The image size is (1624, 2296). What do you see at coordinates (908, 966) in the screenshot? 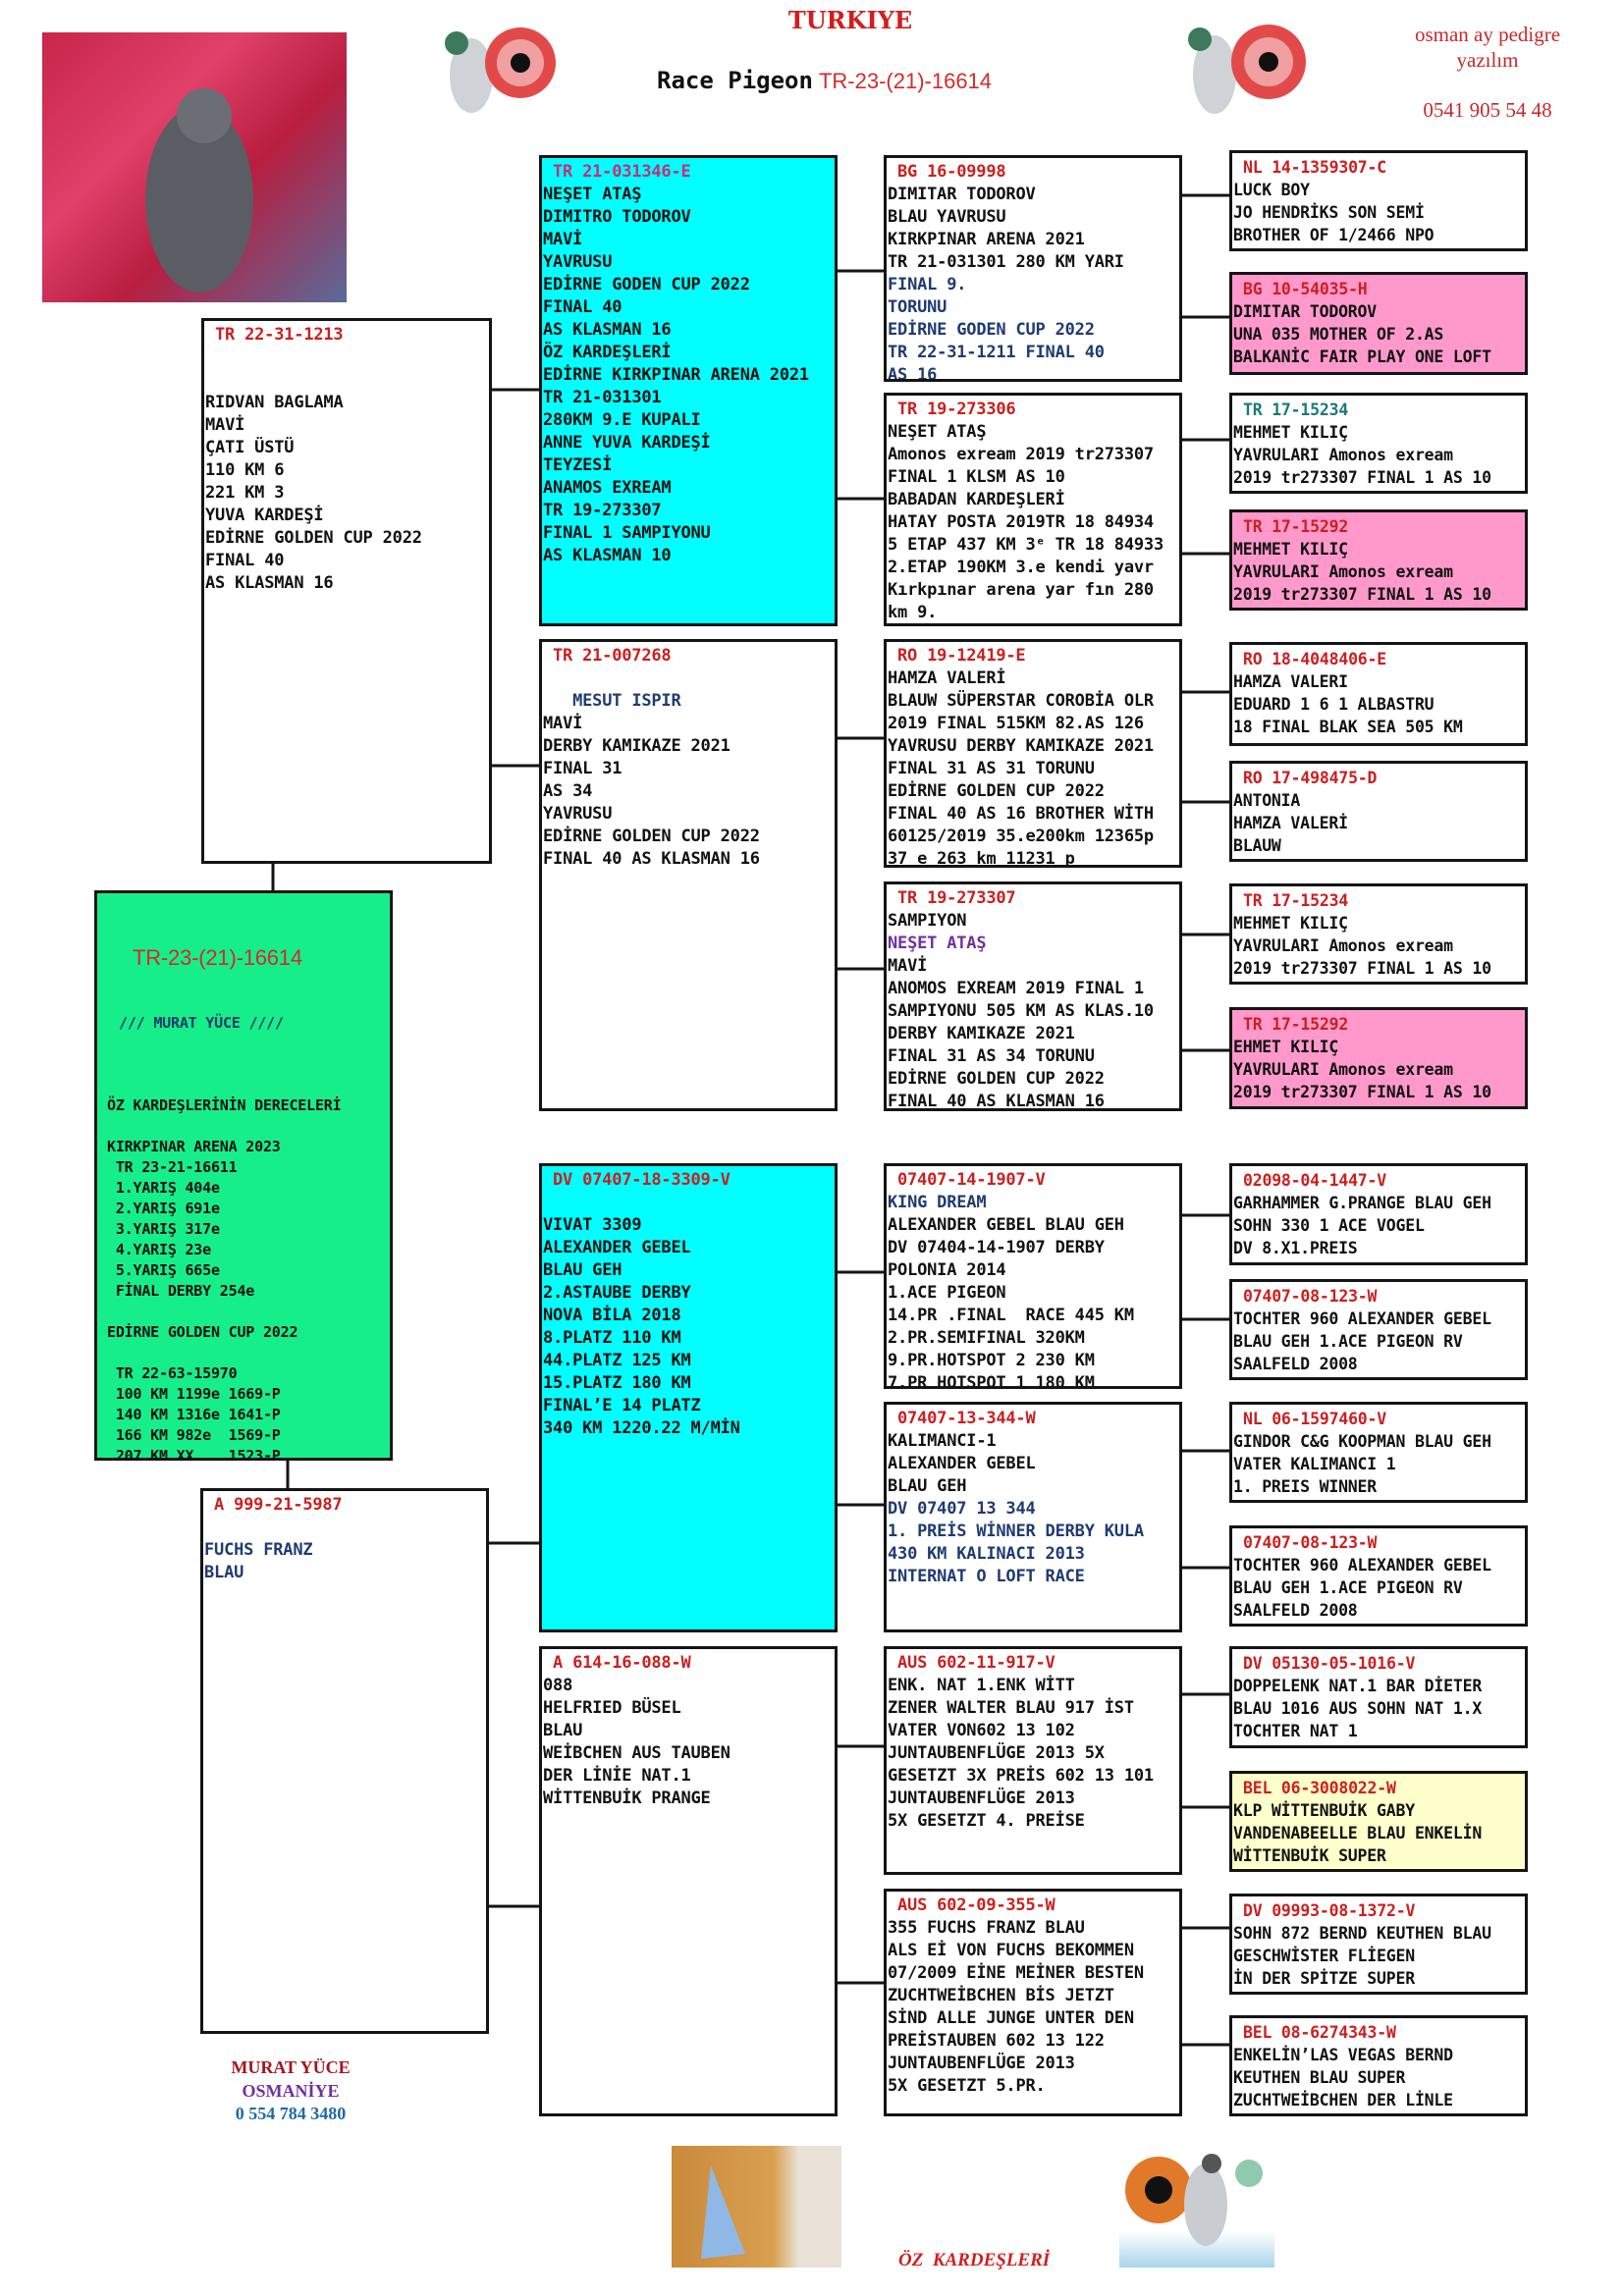
I see `pedigree-line: MAVİ` at bounding box center [908, 966].